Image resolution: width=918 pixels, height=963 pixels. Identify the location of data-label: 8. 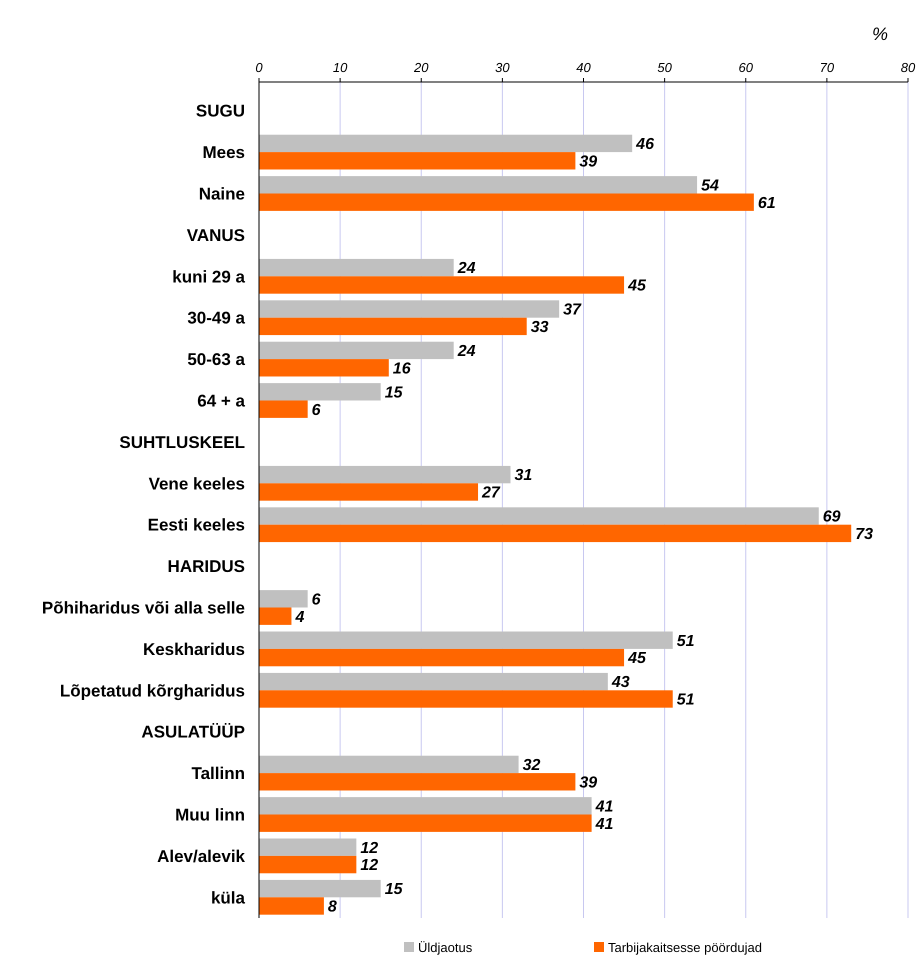
(332, 907).